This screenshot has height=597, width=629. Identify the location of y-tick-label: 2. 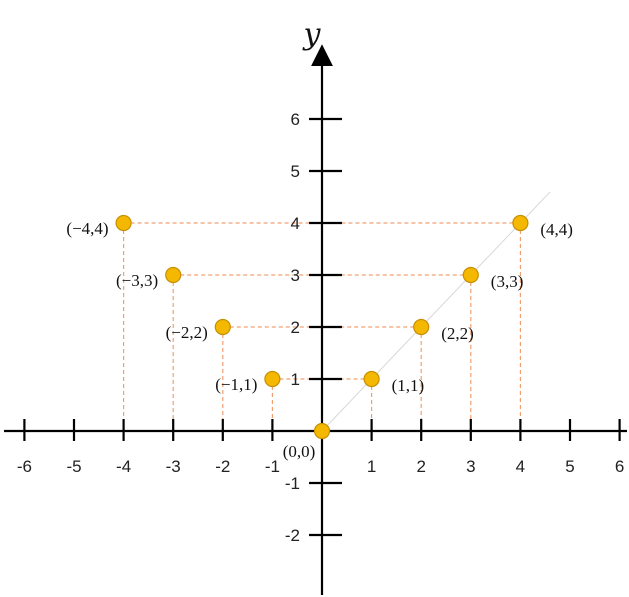
(295, 327).